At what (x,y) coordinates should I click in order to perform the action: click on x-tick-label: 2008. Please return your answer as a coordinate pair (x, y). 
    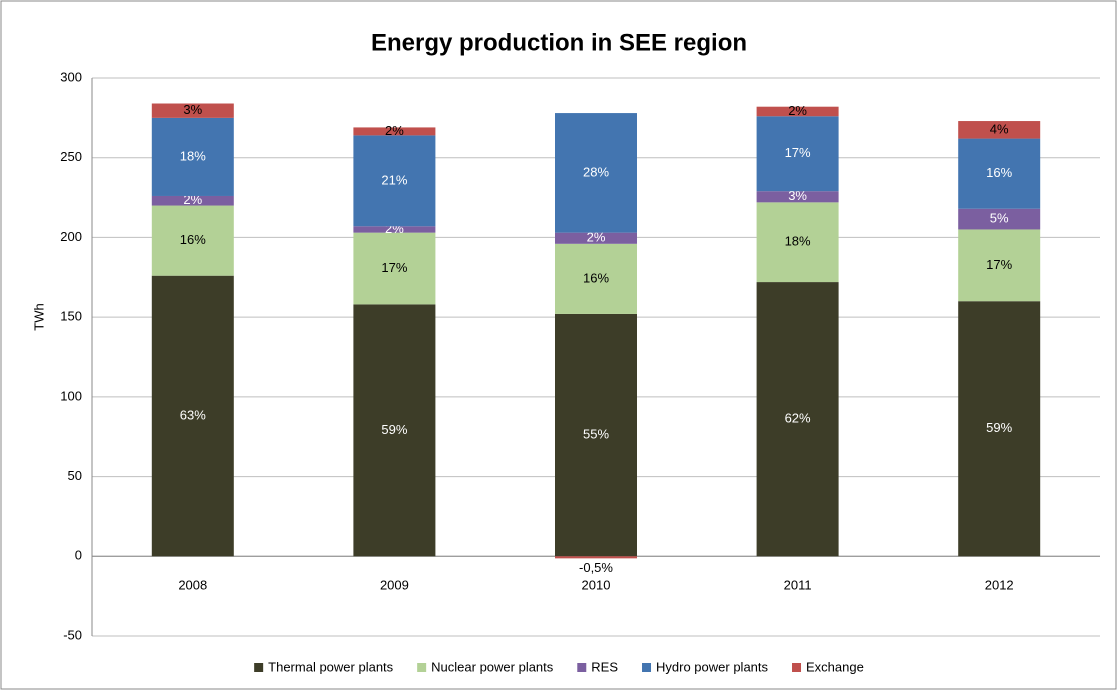
    Looking at the image, I should click on (192, 585).